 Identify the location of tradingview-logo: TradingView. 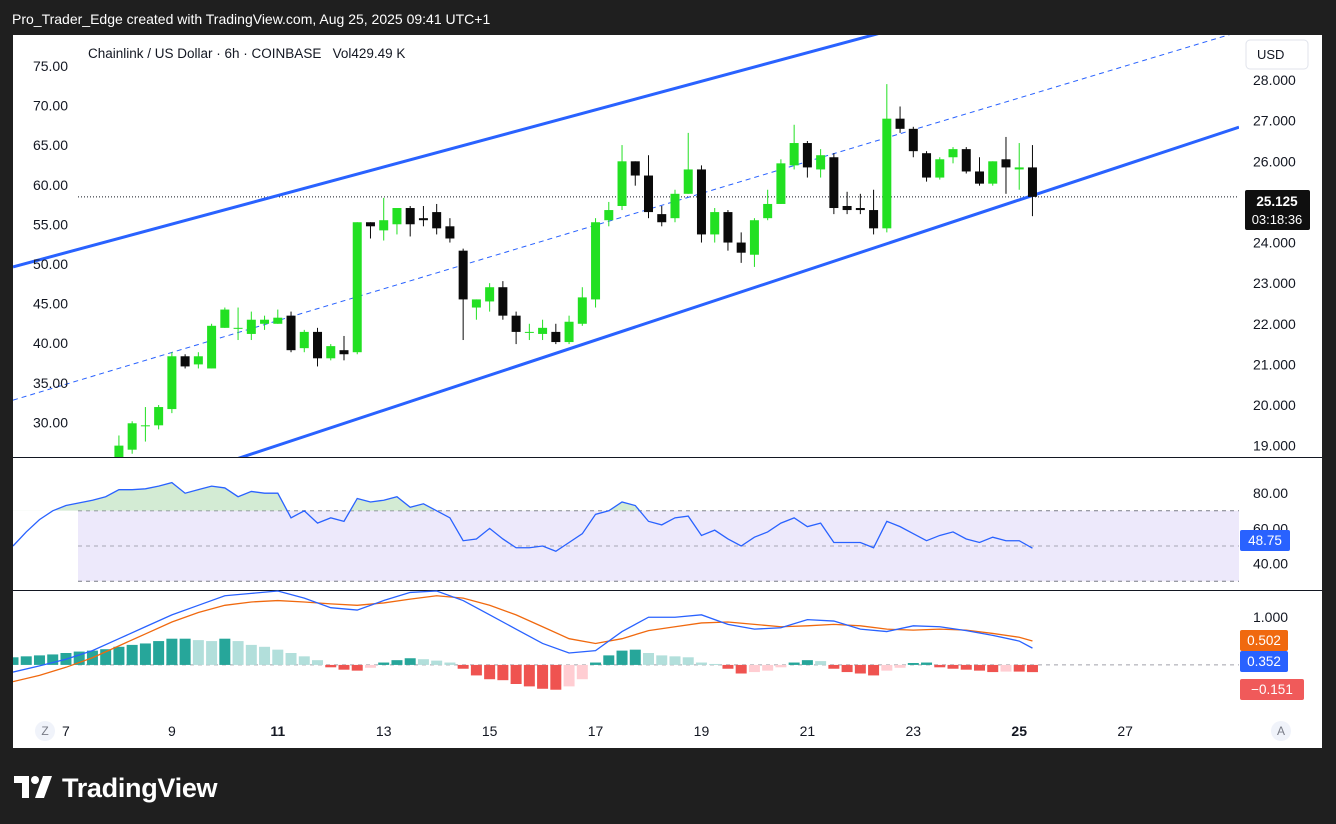
(116, 788).